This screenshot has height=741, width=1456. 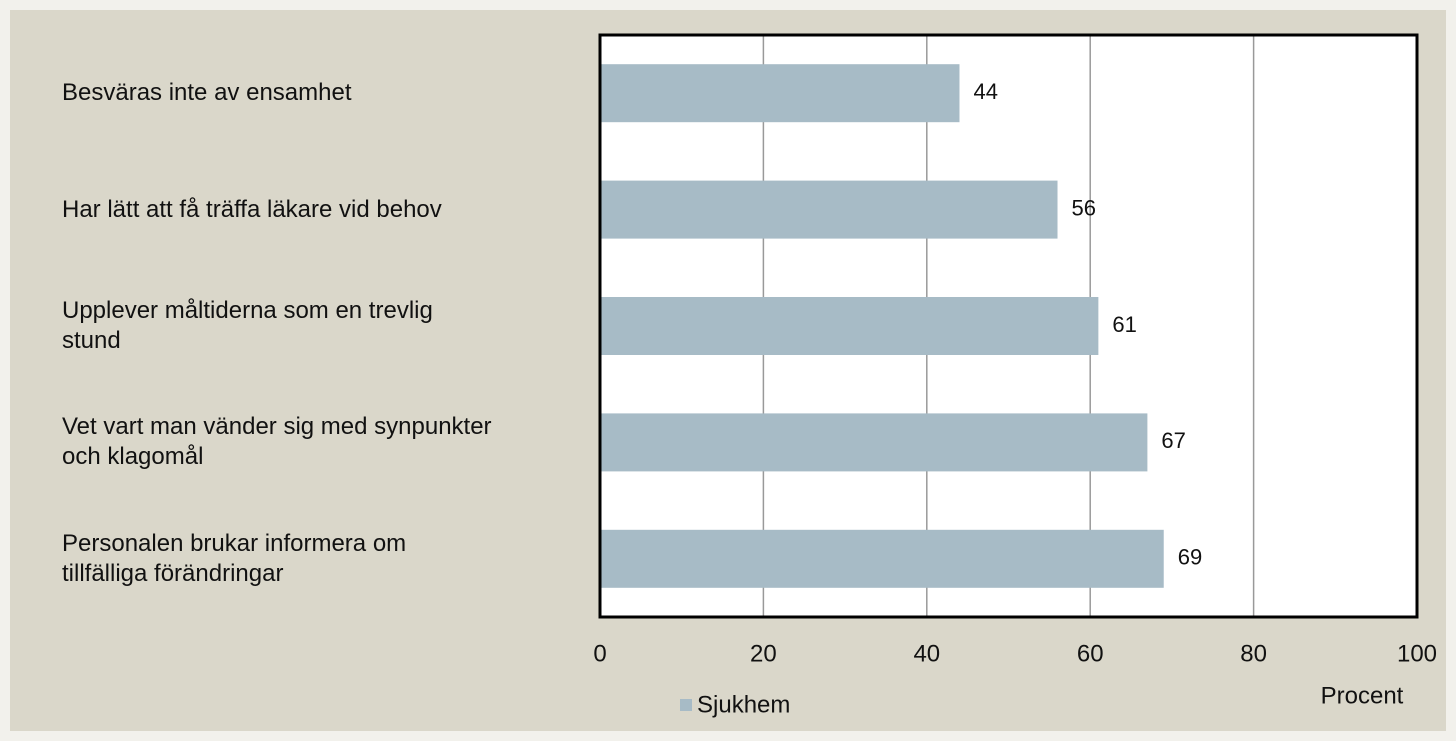 What do you see at coordinates (207, 93) in the screenshot?
I see `category-label: Besväras inte av ensamhet` at bounding box center [207, 93].